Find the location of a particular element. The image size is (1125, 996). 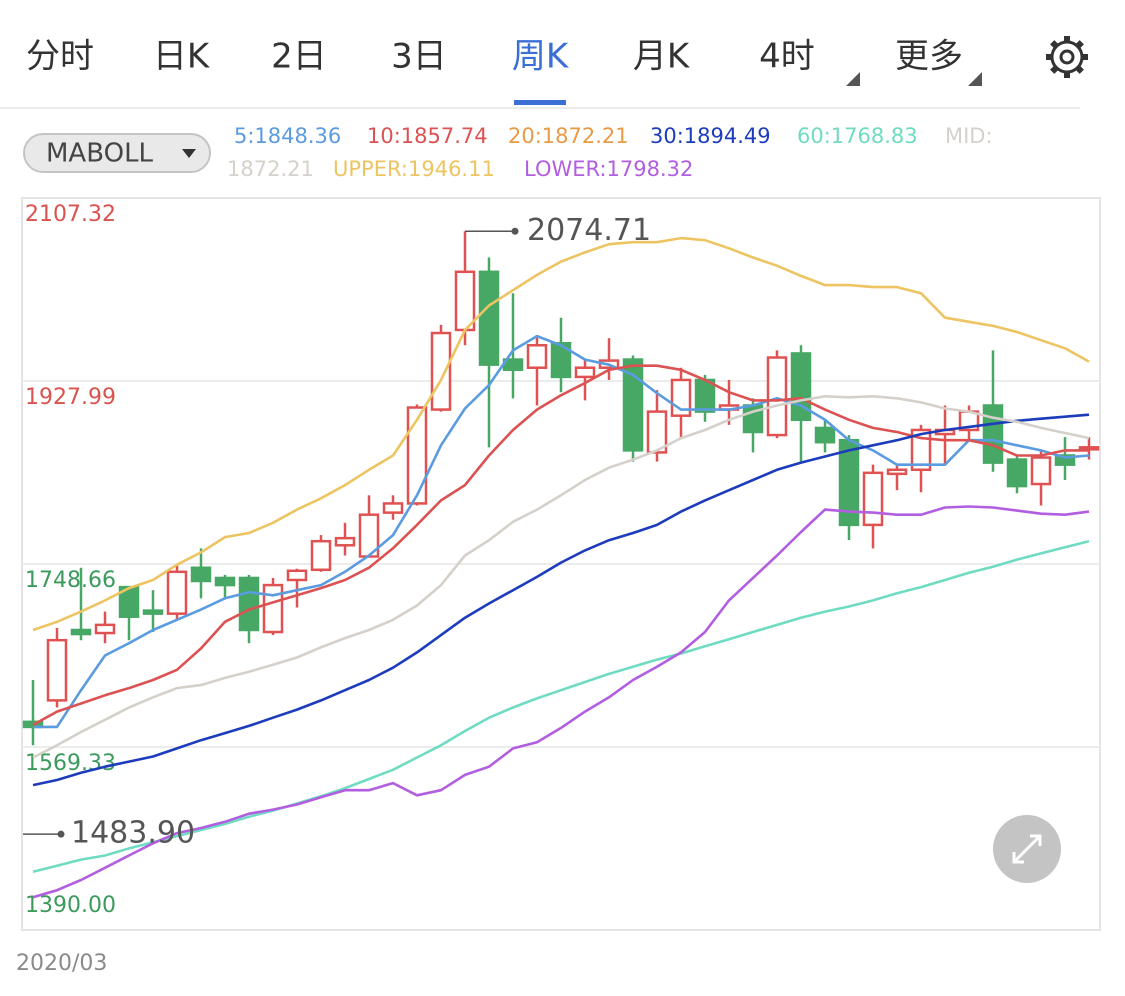

low-marker-dot is located at coordinates (61, 834).